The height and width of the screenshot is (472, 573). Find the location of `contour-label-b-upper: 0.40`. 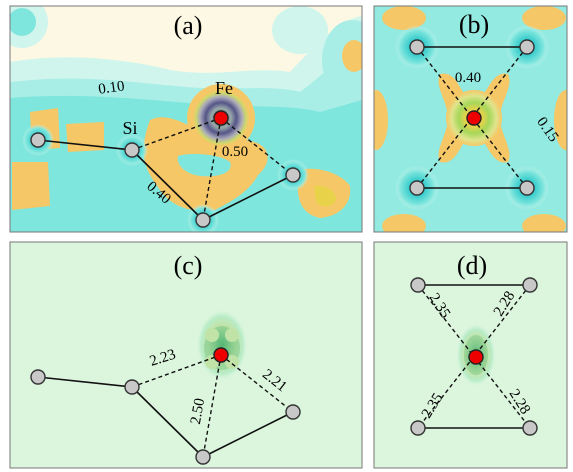

contour-label-b-upper: 0.40 is located at coordinates (468, 78).